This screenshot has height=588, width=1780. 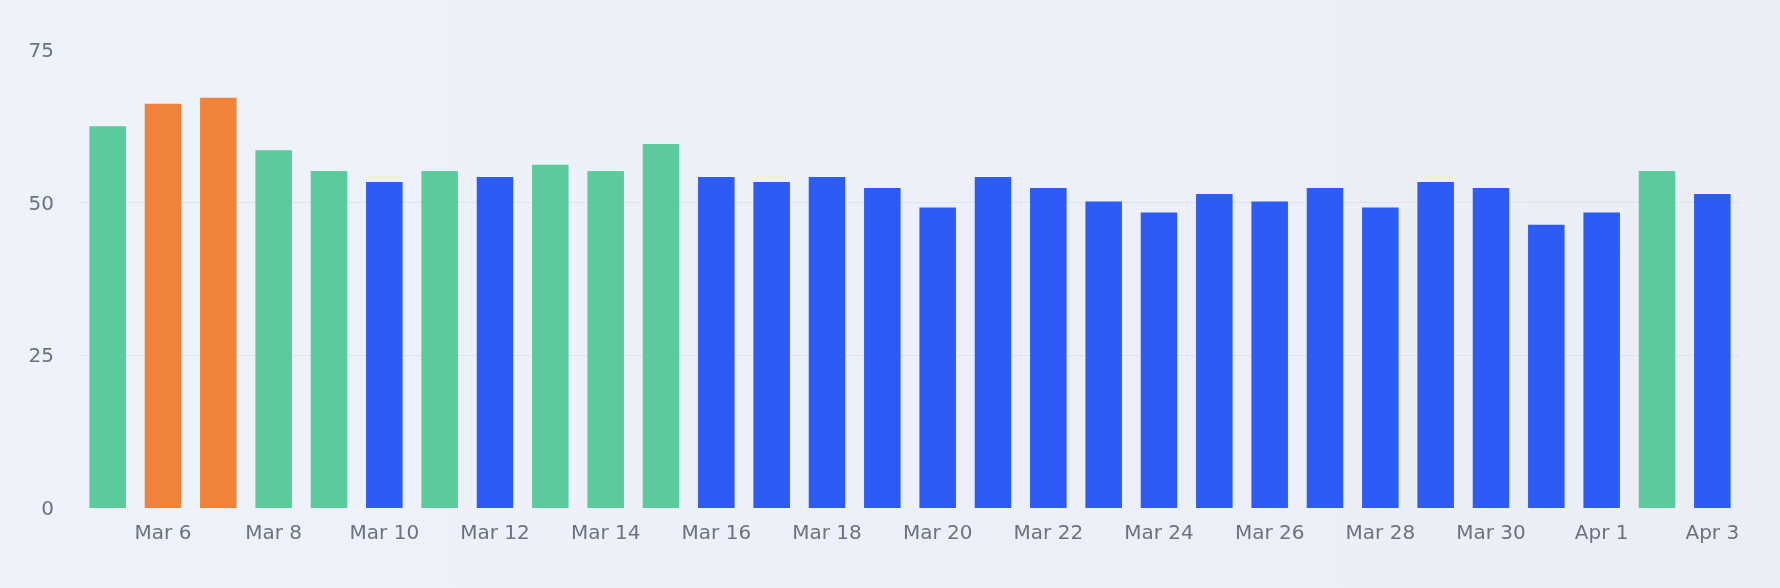 I want to click on x-tick-label: Mar 20, so click(x=937, y=532).